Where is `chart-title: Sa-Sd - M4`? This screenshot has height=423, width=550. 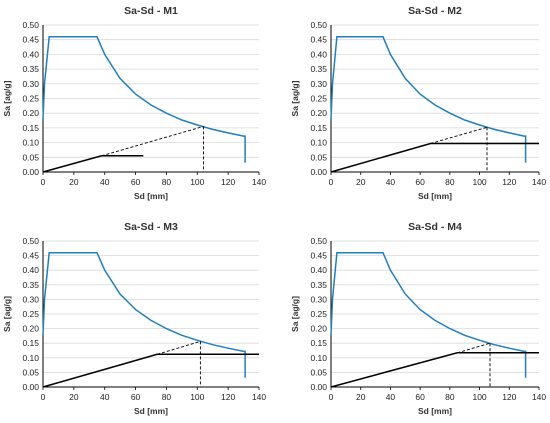 chart-title: Sa-Sd - M4 is located at coordinates (435, 227).